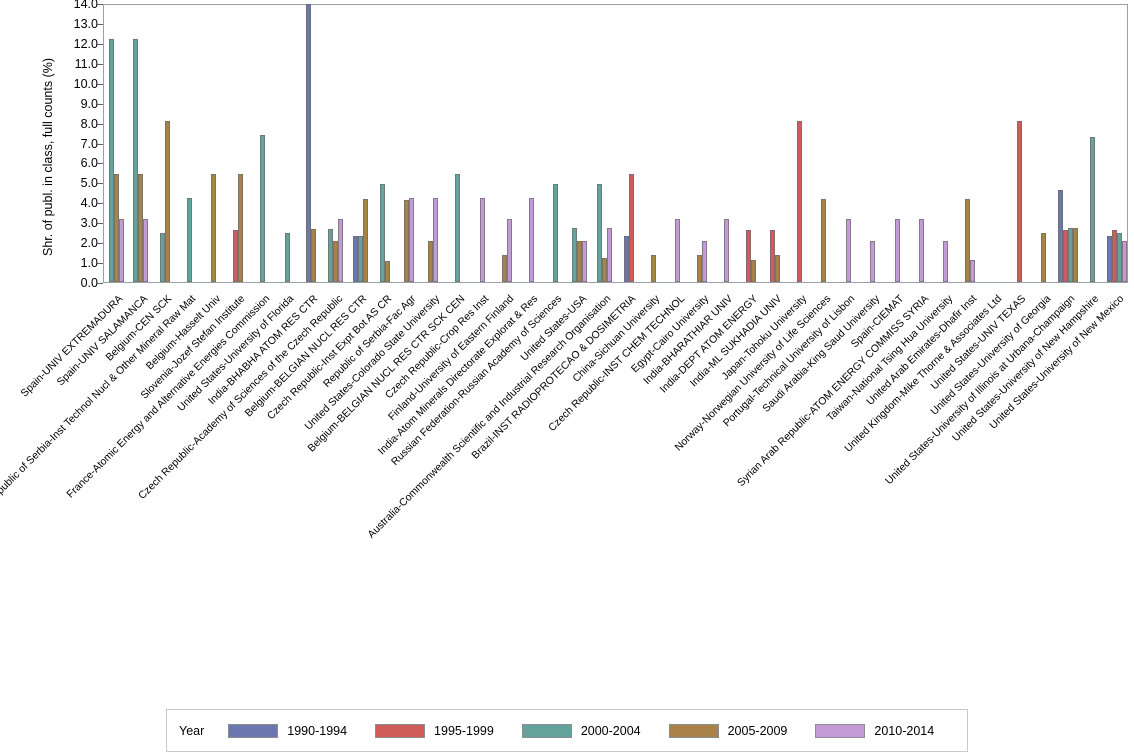 This screenshot has width=1134, height=756. What do you see at coordinates (89, 163) in the screenshot?
I see `y-axis-tick-label: 6.0` at bounding box center [89, 163].